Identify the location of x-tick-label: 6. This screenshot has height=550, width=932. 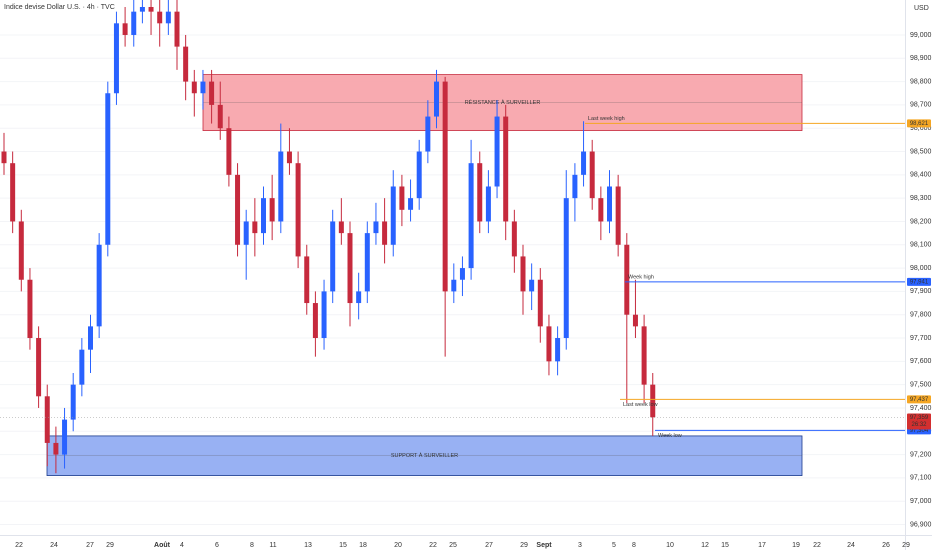
(217, 545).